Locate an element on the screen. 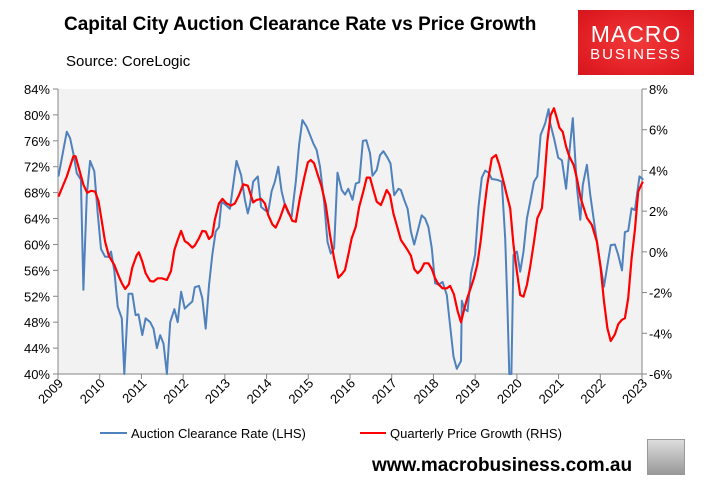 Image resolution: width=706 pixels, height=489 pixels. left-tick-label: 68% is located at coordinates (37, 193).